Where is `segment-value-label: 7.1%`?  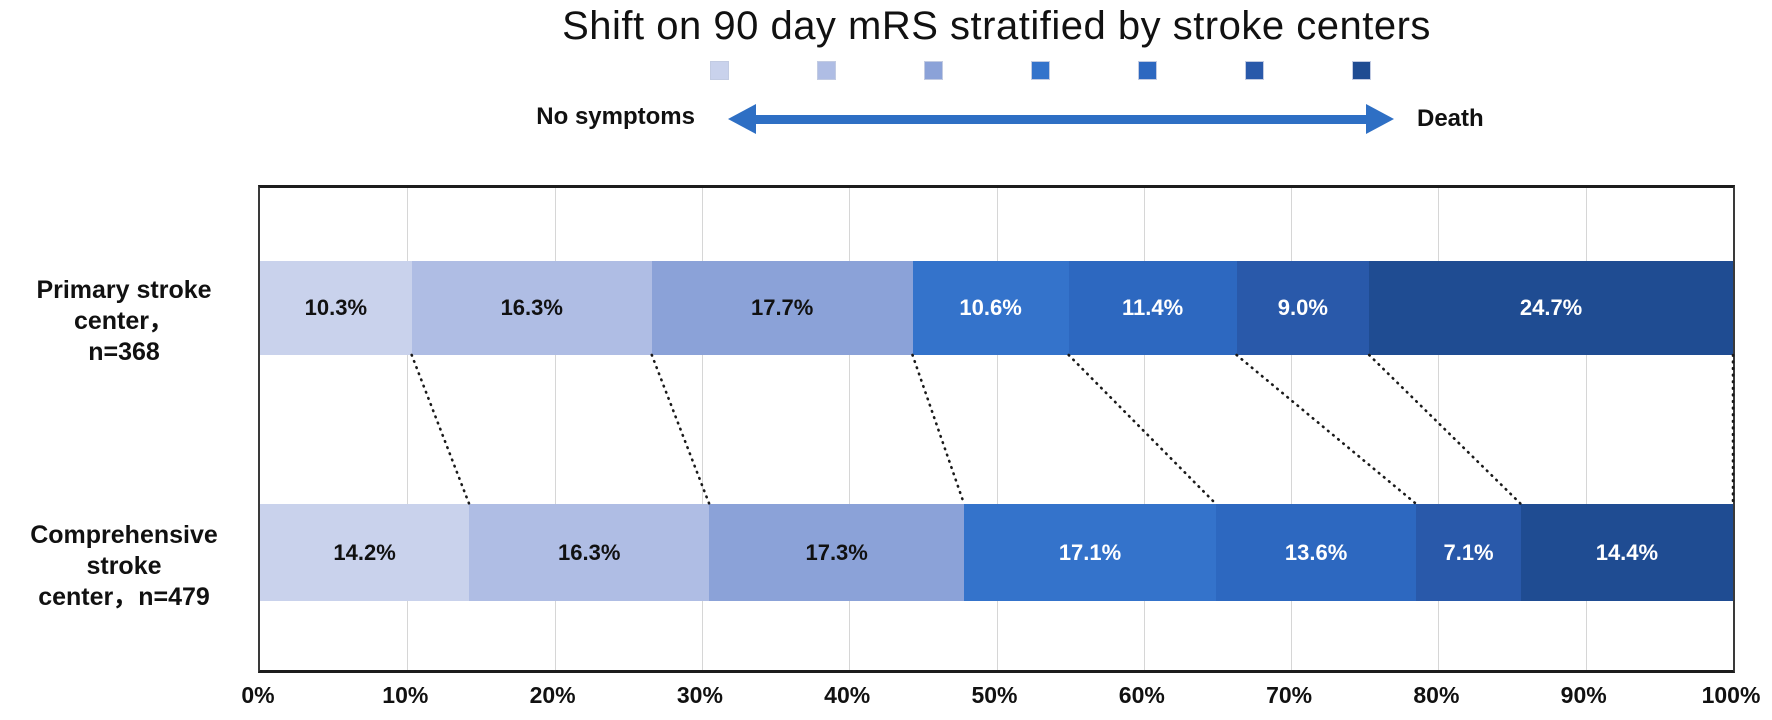 segment-value-label: 7.1% is located at coordinates (1468, 552).